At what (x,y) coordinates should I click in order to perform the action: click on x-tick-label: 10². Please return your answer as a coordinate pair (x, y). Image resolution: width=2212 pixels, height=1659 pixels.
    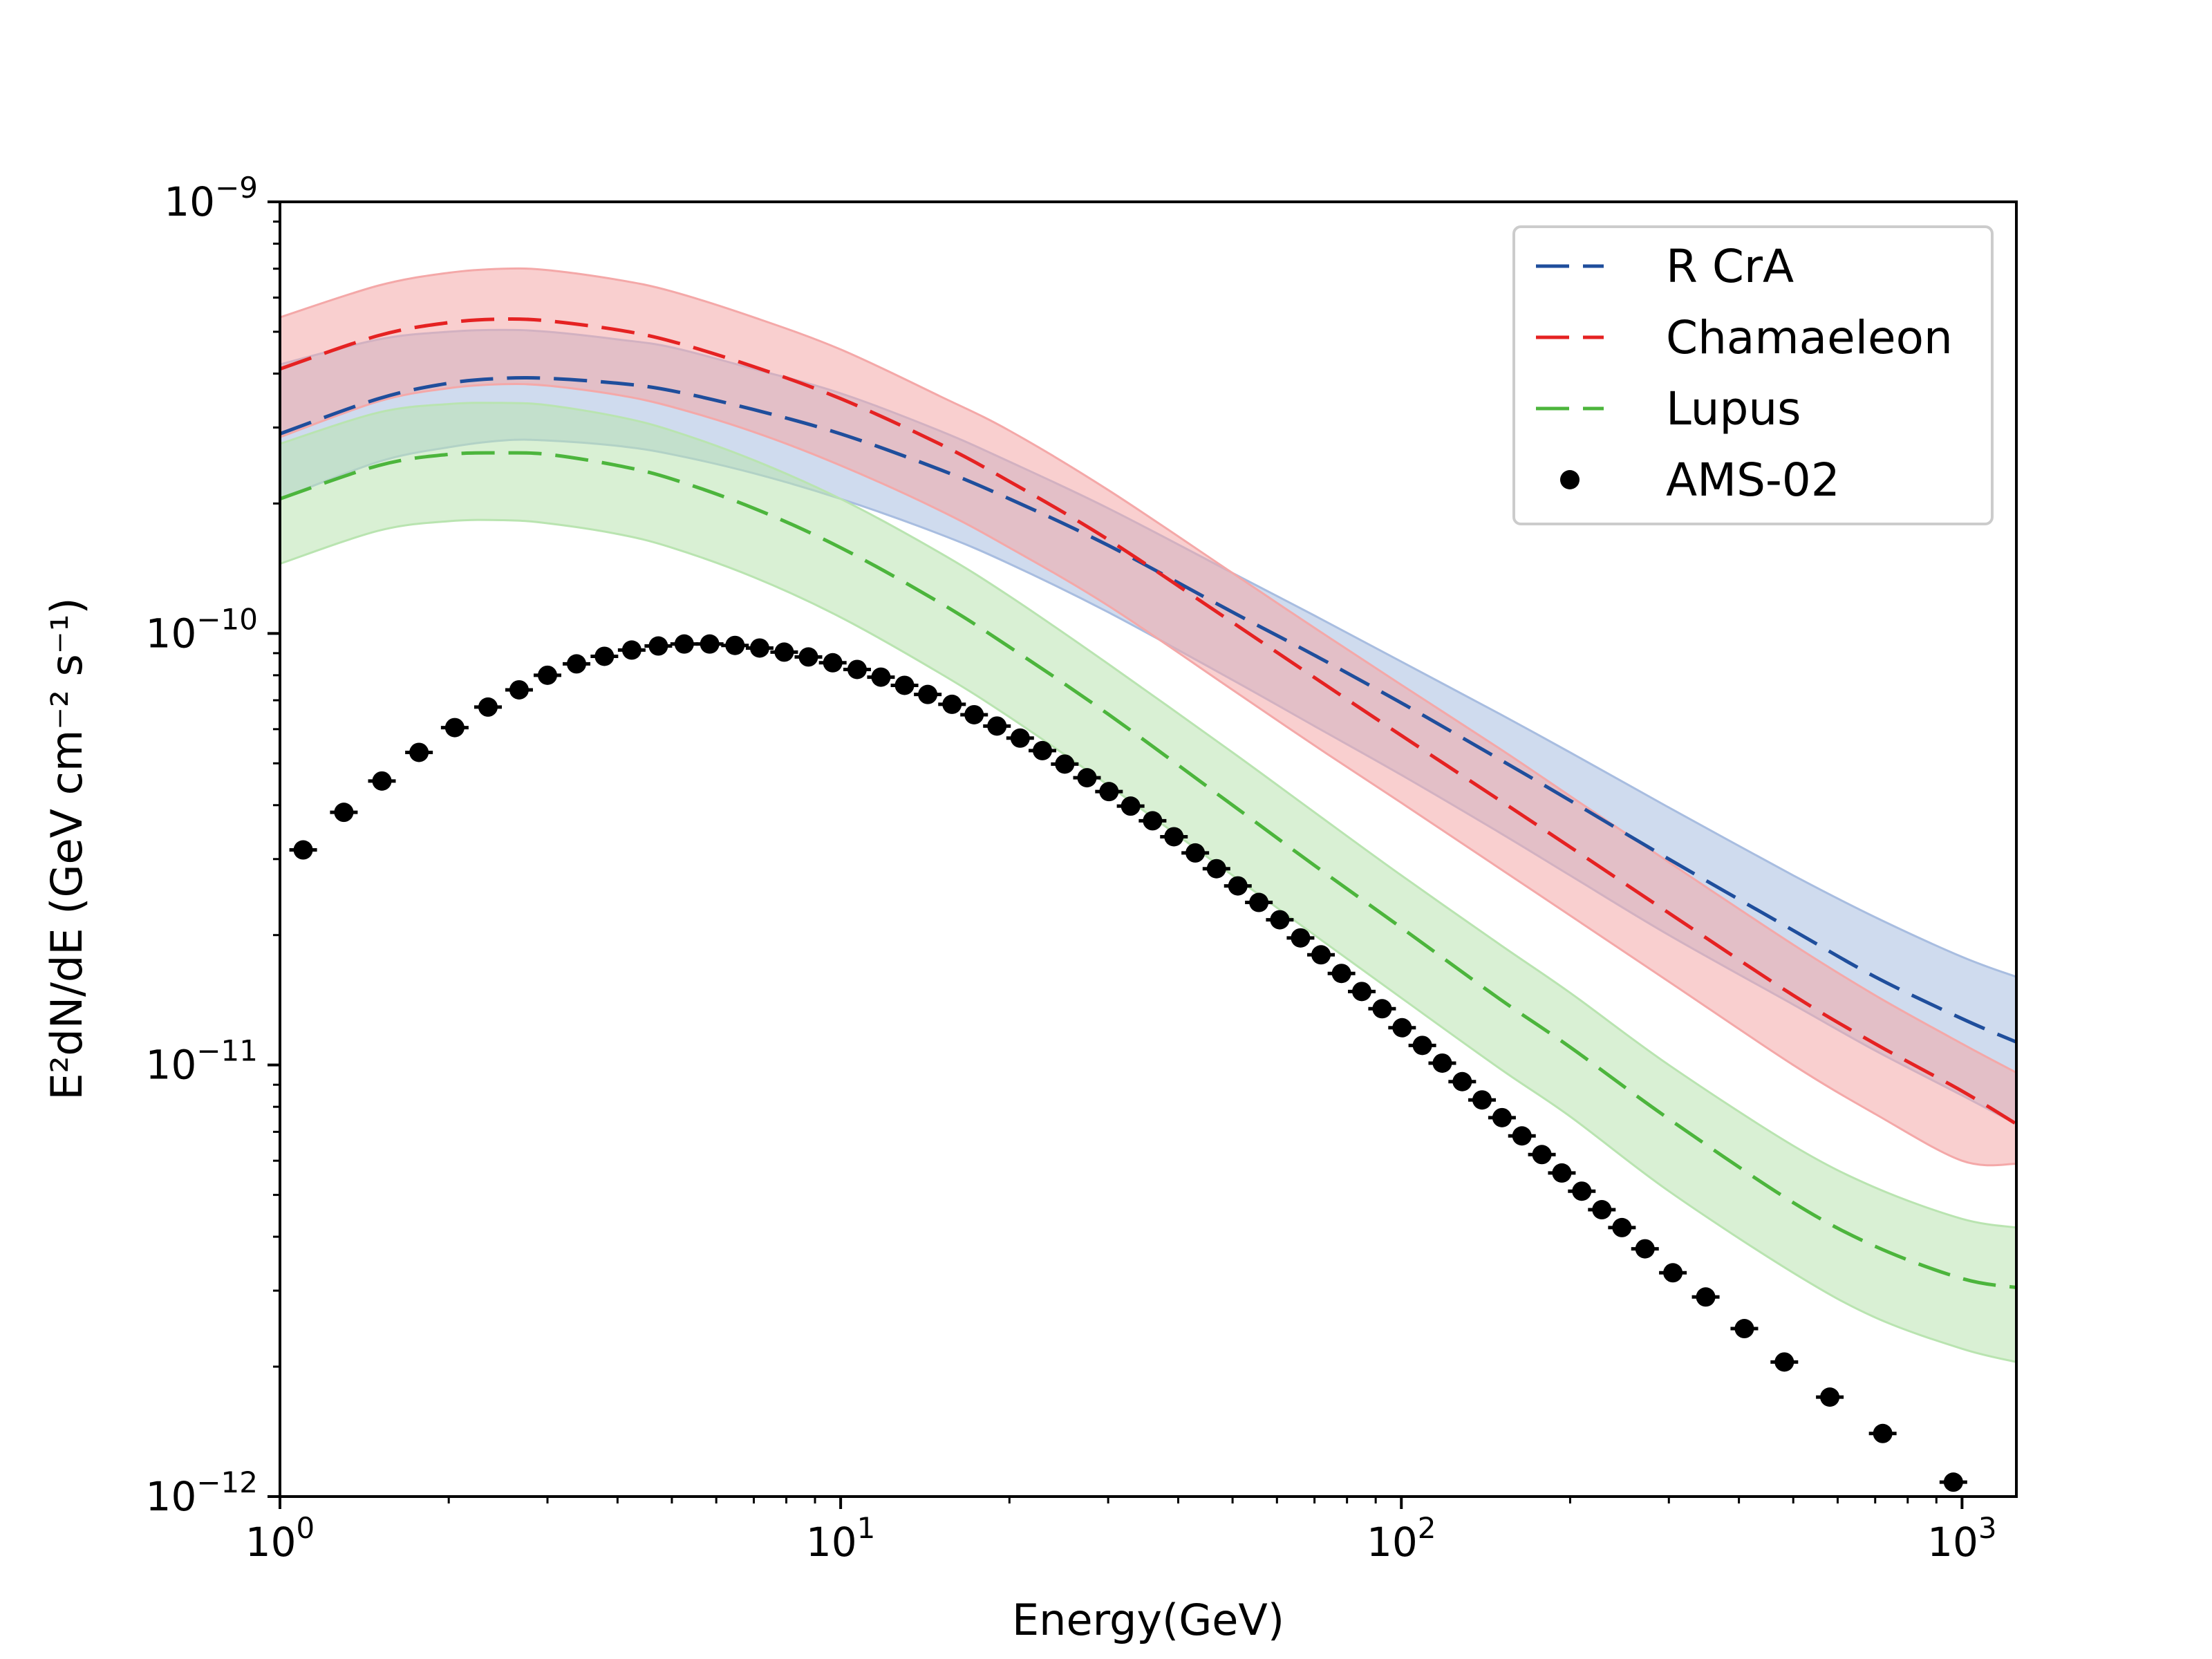
    Looking at the image, I should click on (1401, 1539).